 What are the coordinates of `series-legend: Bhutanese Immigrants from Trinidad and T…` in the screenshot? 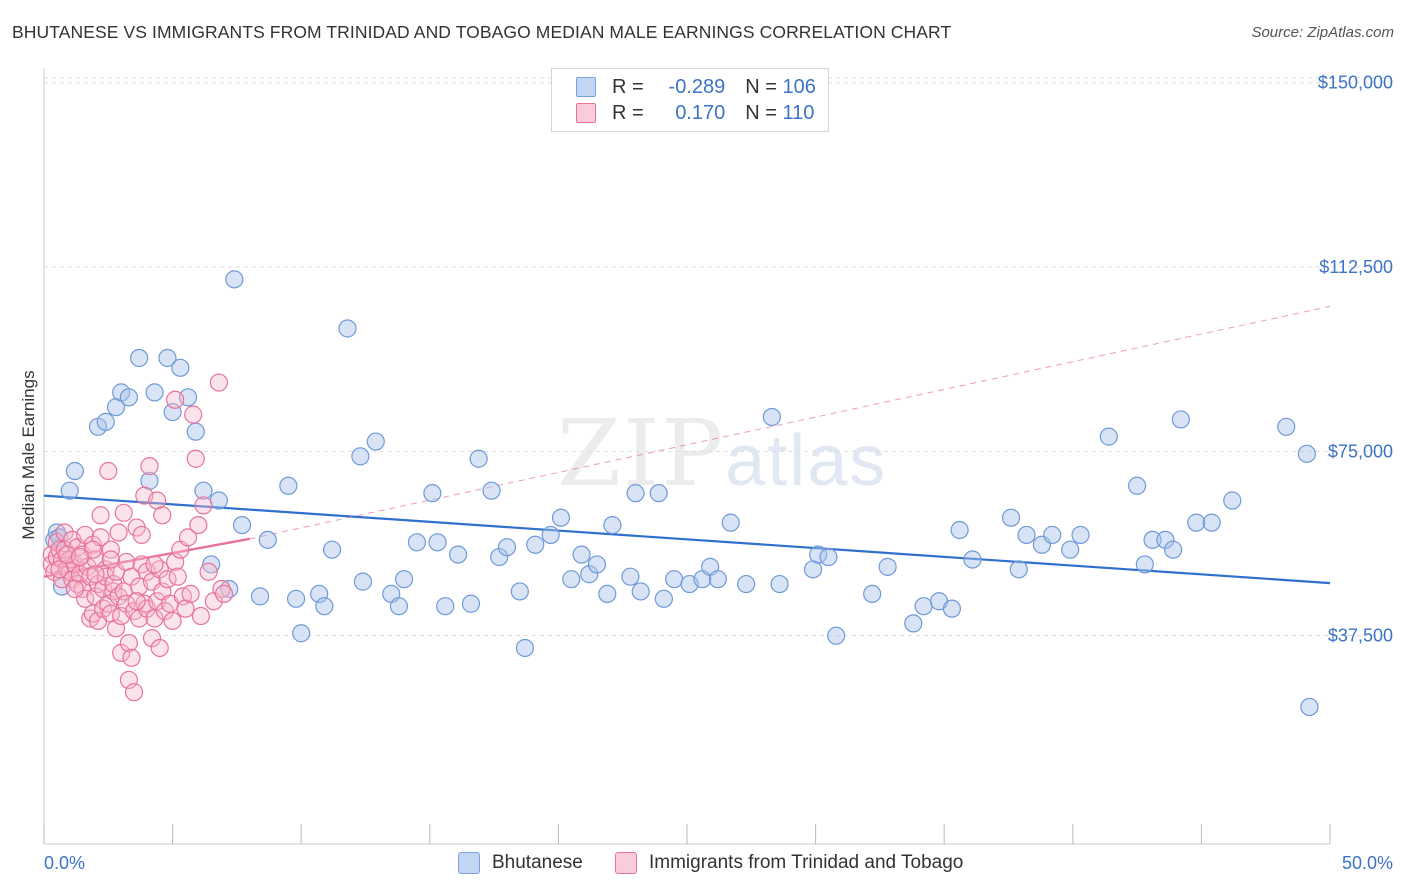 It's located at (703, 865).